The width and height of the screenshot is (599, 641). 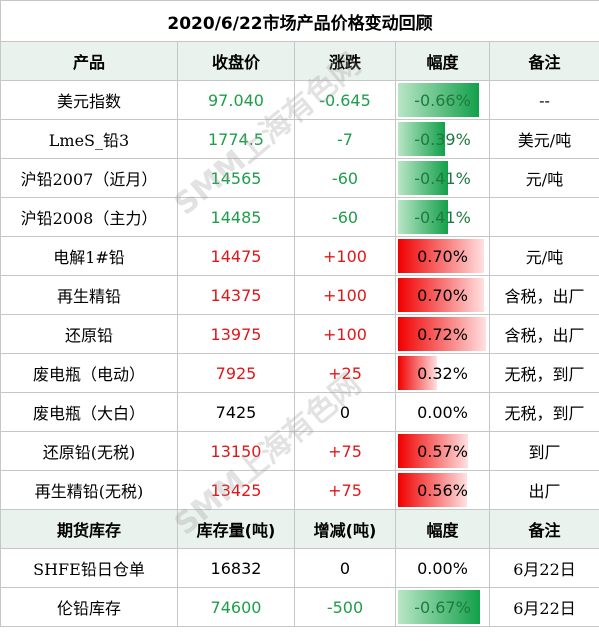 I want to click on product-name: 再生精铅, so click(x=89, y=295).